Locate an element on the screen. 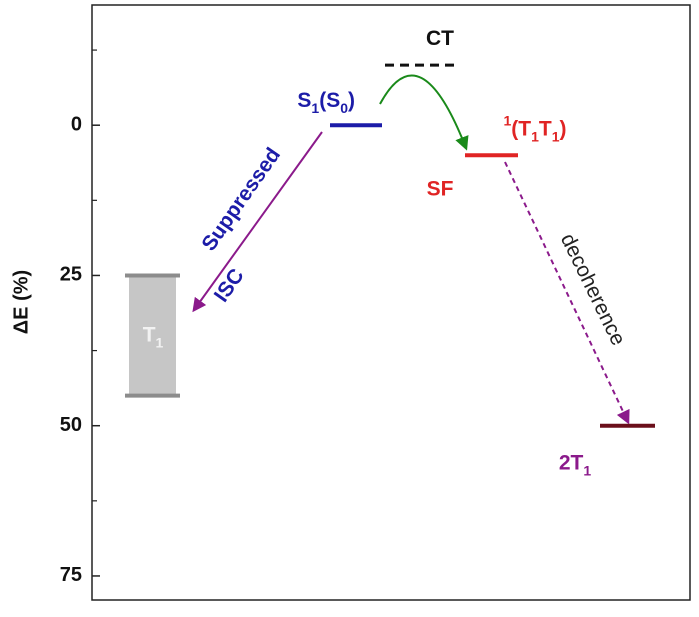 This screenshot has height=617, width=699. level-band is located at coordinates (152, 335).